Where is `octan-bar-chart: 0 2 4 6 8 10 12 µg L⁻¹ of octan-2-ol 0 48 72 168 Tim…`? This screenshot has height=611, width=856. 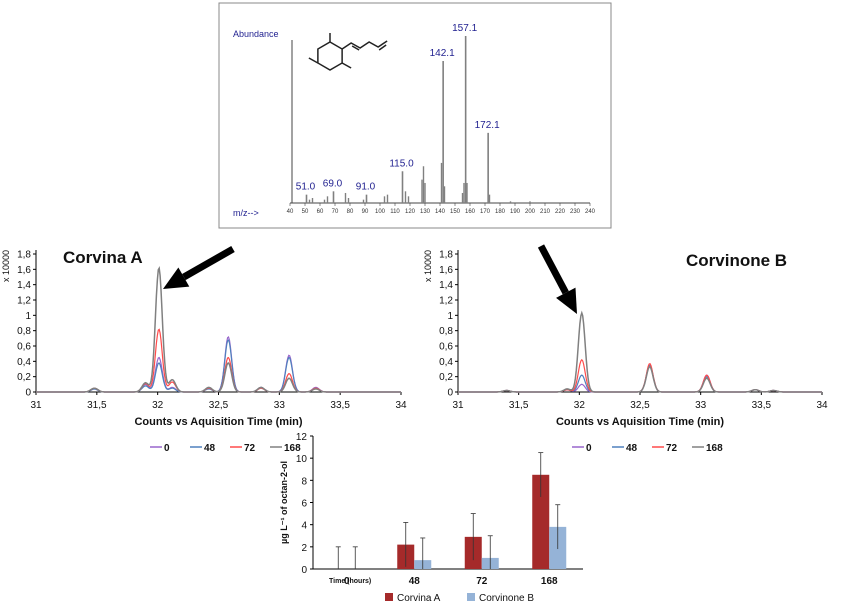 octan-bar-chart: 0 2 4 6 8 10 12 µg L⁻¹ of octan-2-ol 0 48 72 168 Tim… is located at coordinates (431, 518).